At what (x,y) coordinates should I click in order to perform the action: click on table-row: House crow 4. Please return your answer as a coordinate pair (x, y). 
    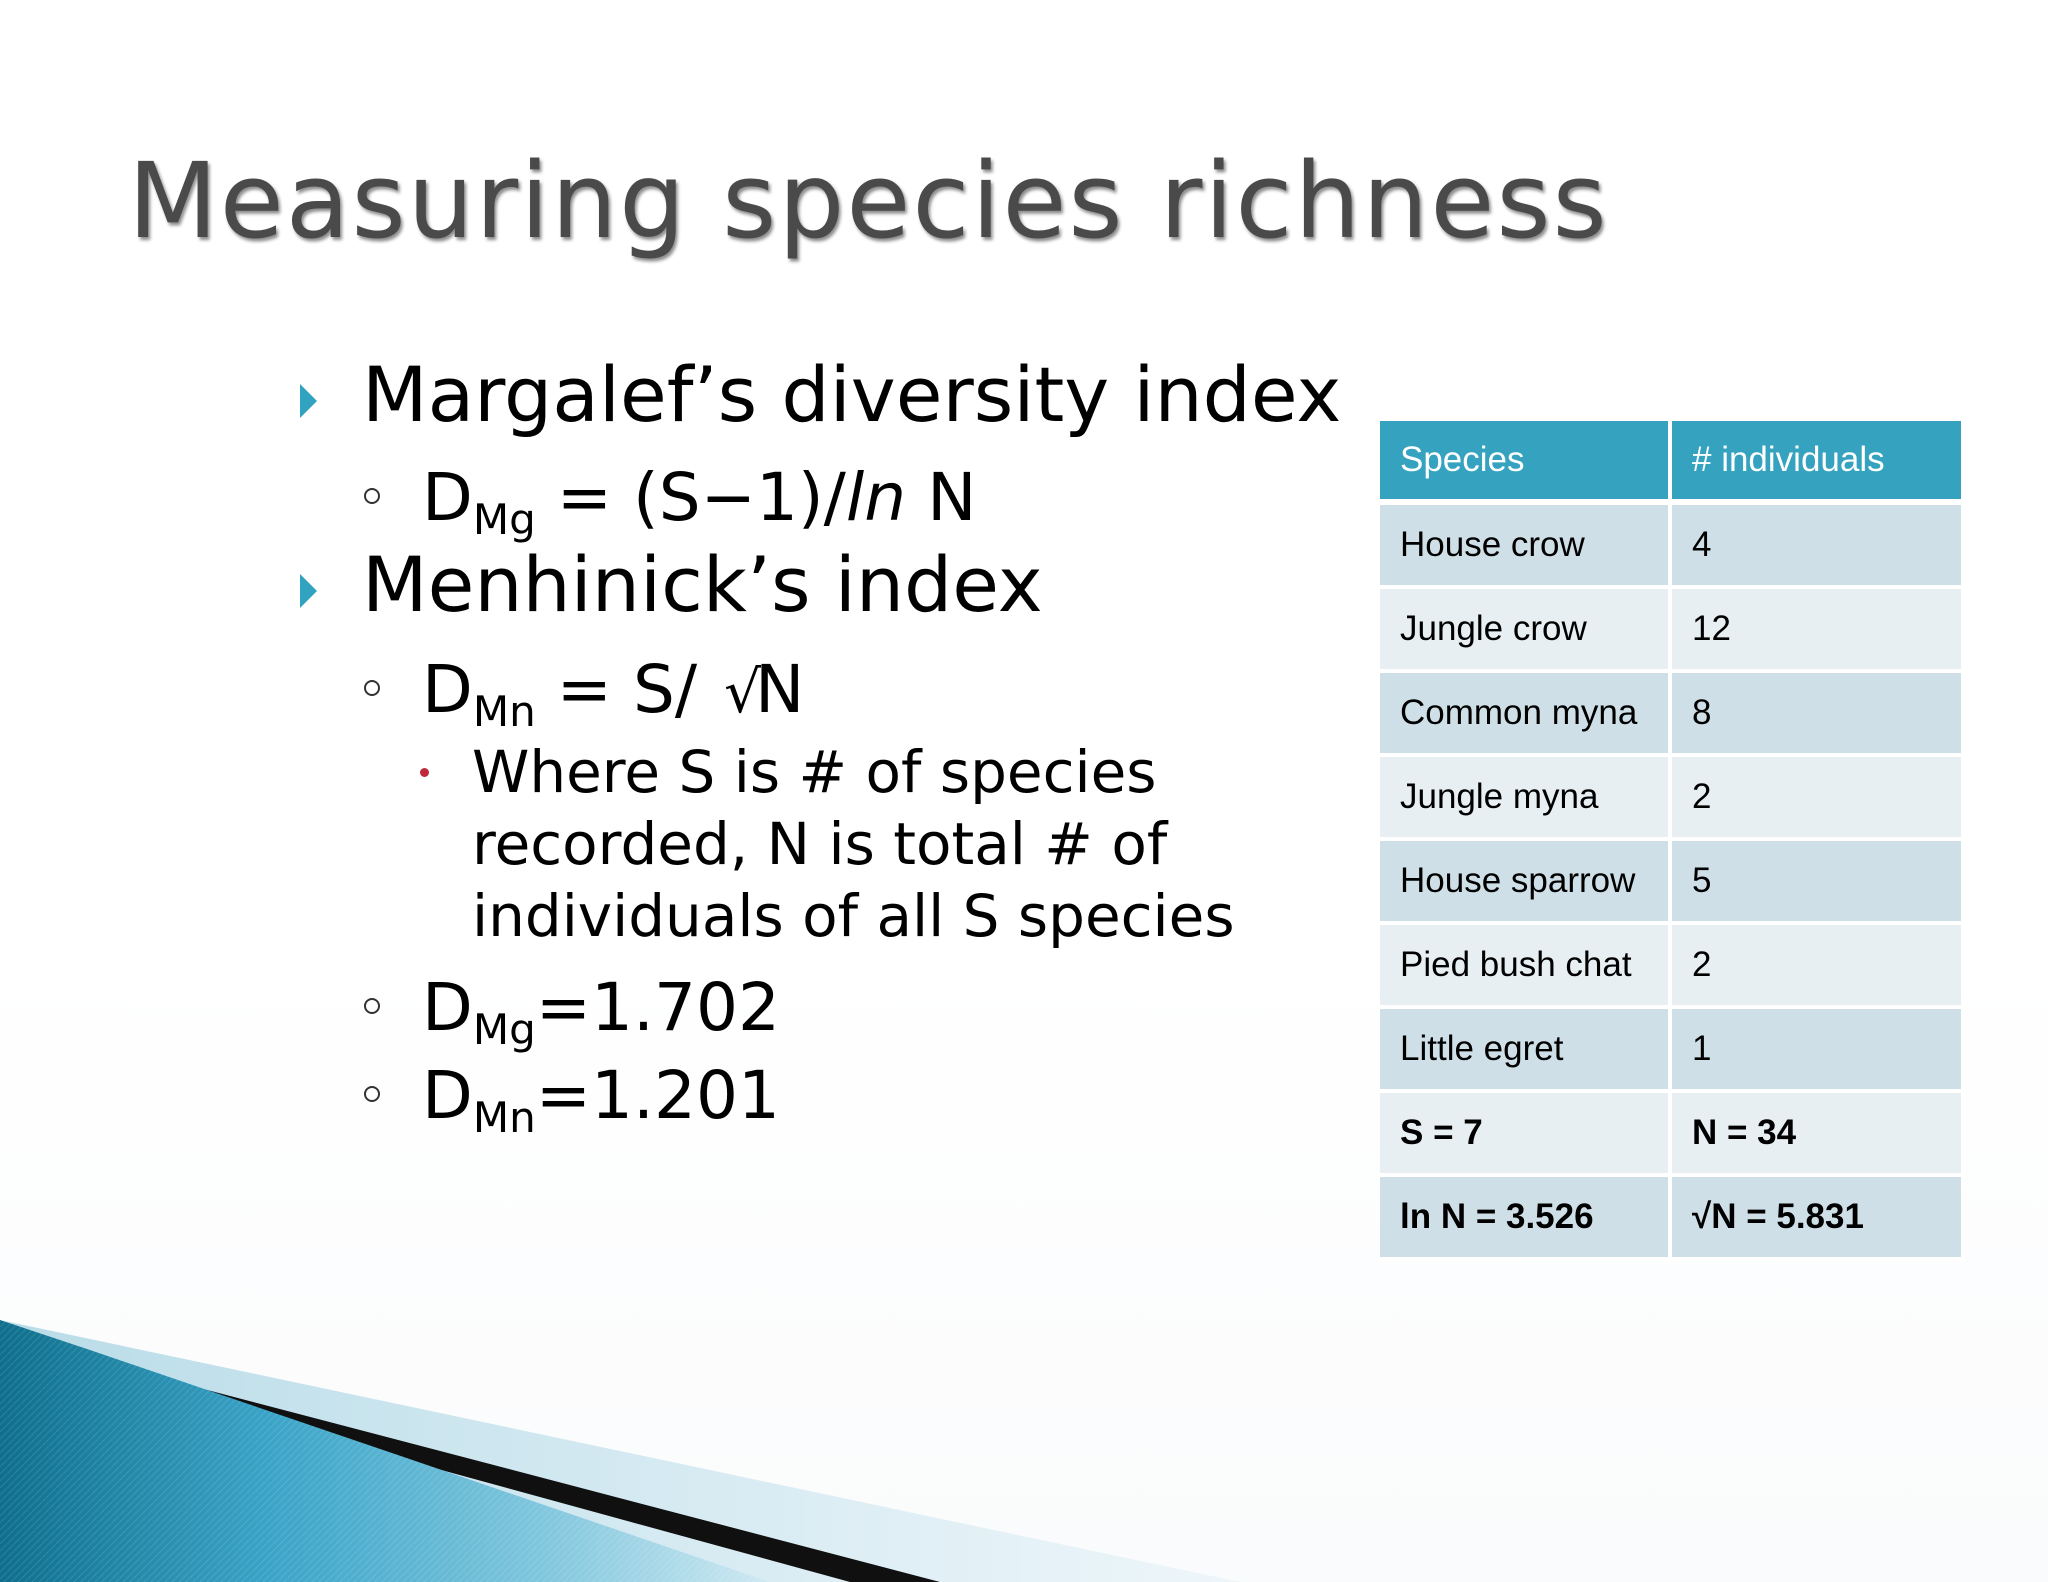
    Looking at the image, I should click on (1672, 547).